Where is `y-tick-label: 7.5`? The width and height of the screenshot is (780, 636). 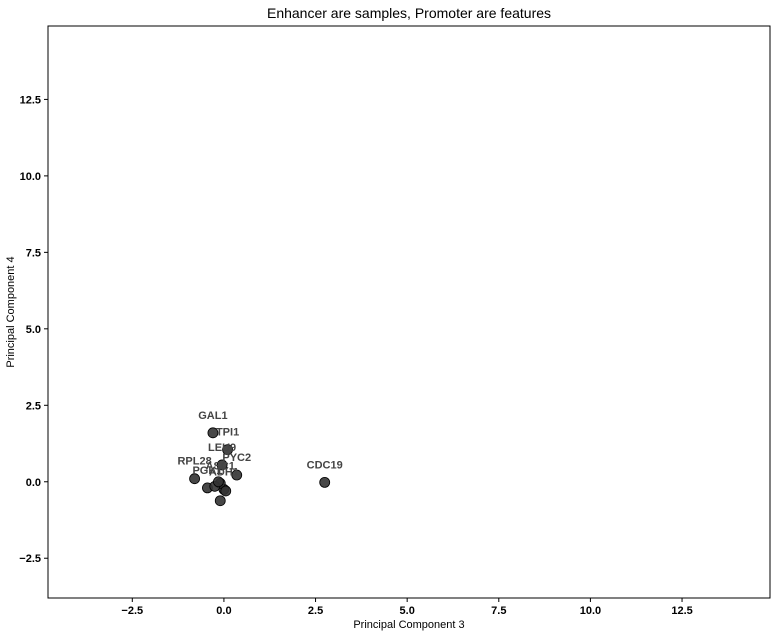
y-tick-label: 7.5 is located at coordinates (33, 253).